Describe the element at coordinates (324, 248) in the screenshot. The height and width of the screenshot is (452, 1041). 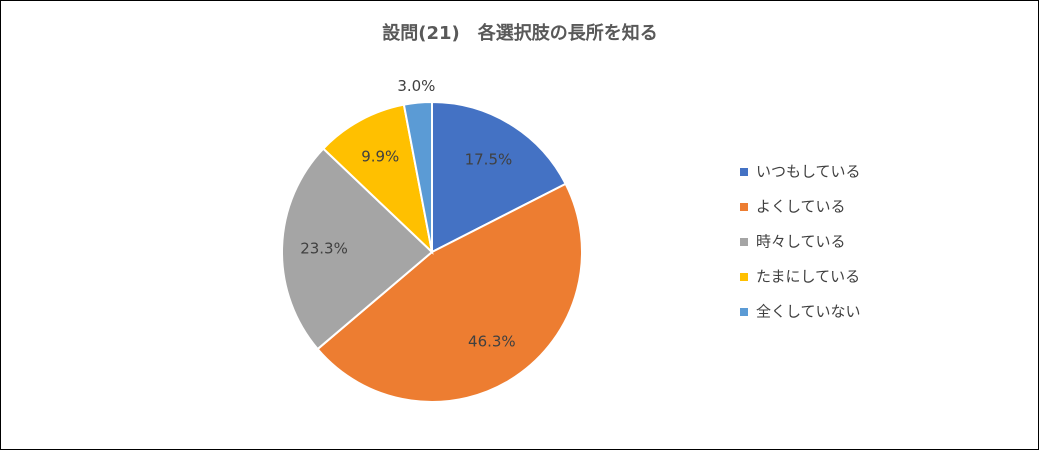
I see `data-label: 23.3%` at that location.